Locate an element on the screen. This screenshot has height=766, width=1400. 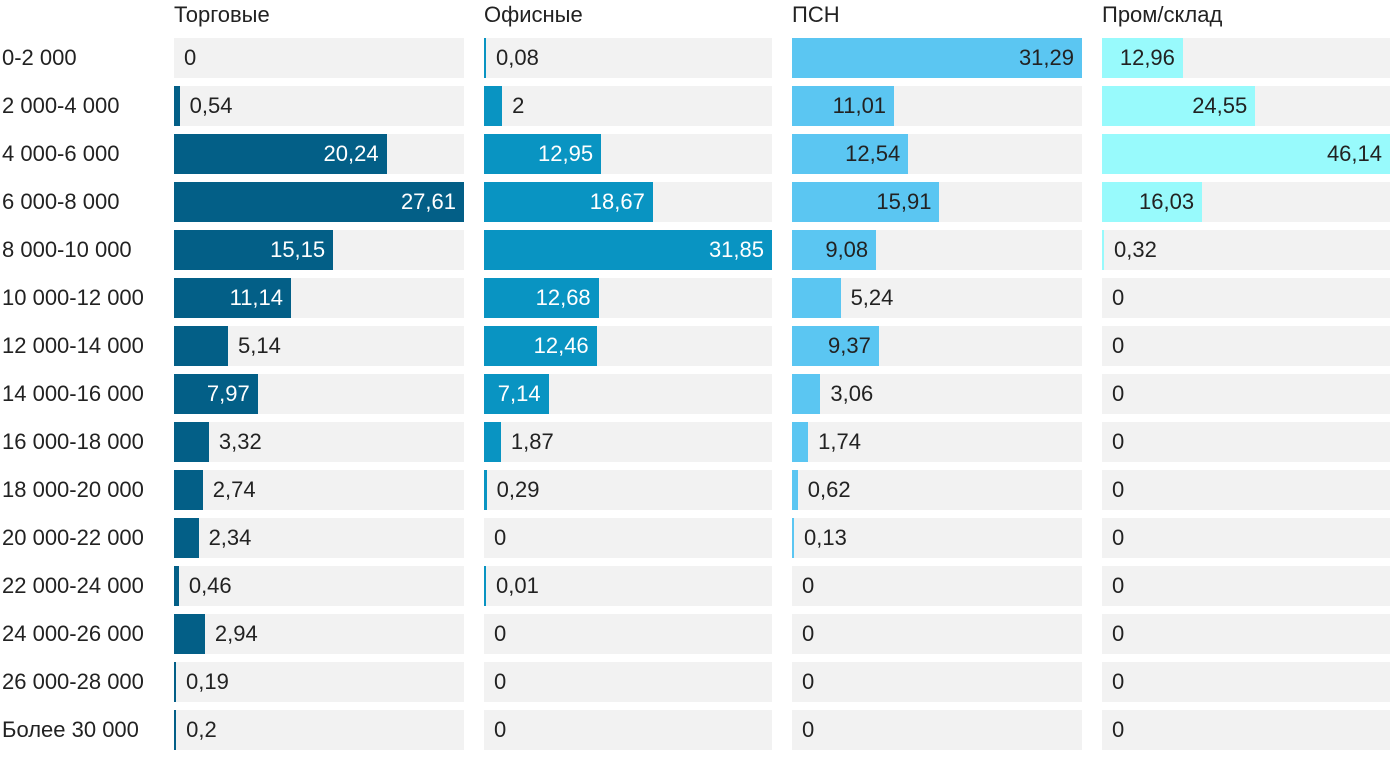
bar-track: 9,08 is located at coordinates (937, 250).